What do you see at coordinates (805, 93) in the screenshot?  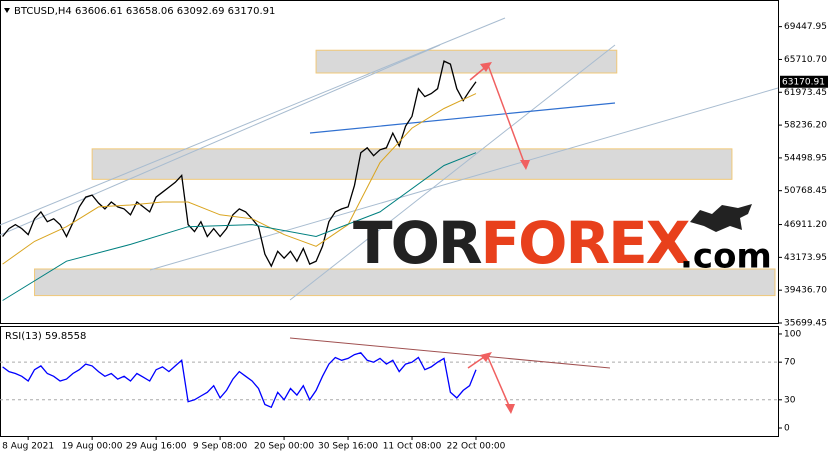 I see `y-tick-label: 61973.45` at bounding box center [805, 93].